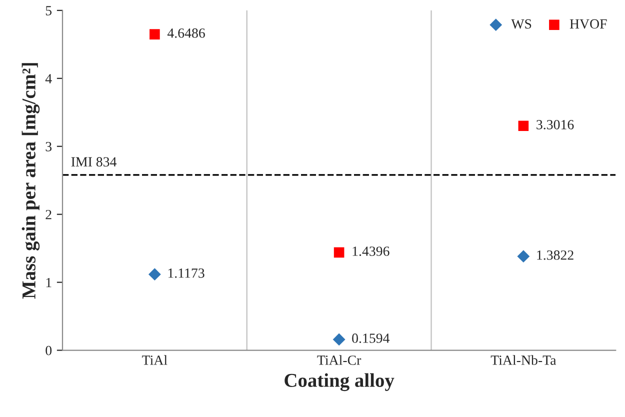  Describe the element at coordinates (49, 351) in the screenshot. I see `y-tick-label: 0` at that location.